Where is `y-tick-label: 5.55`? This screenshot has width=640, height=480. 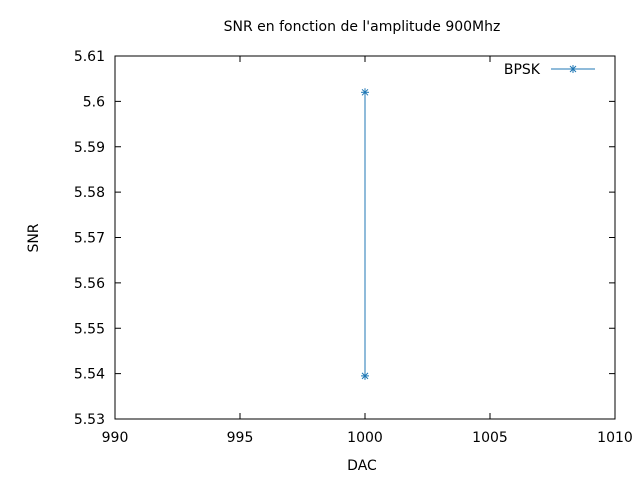
y-tick-label: 5.55 is located at coordinates (89, 329).